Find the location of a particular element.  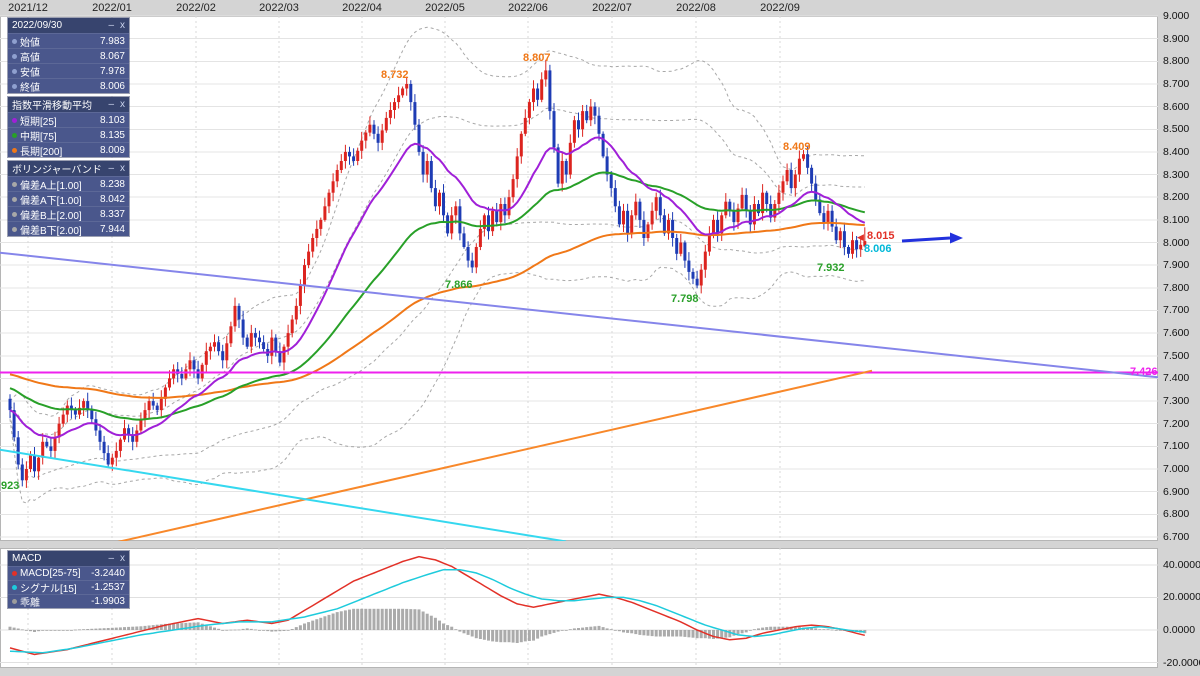

price-axis-label: 8.200 is located at coordinates (1176, 197).